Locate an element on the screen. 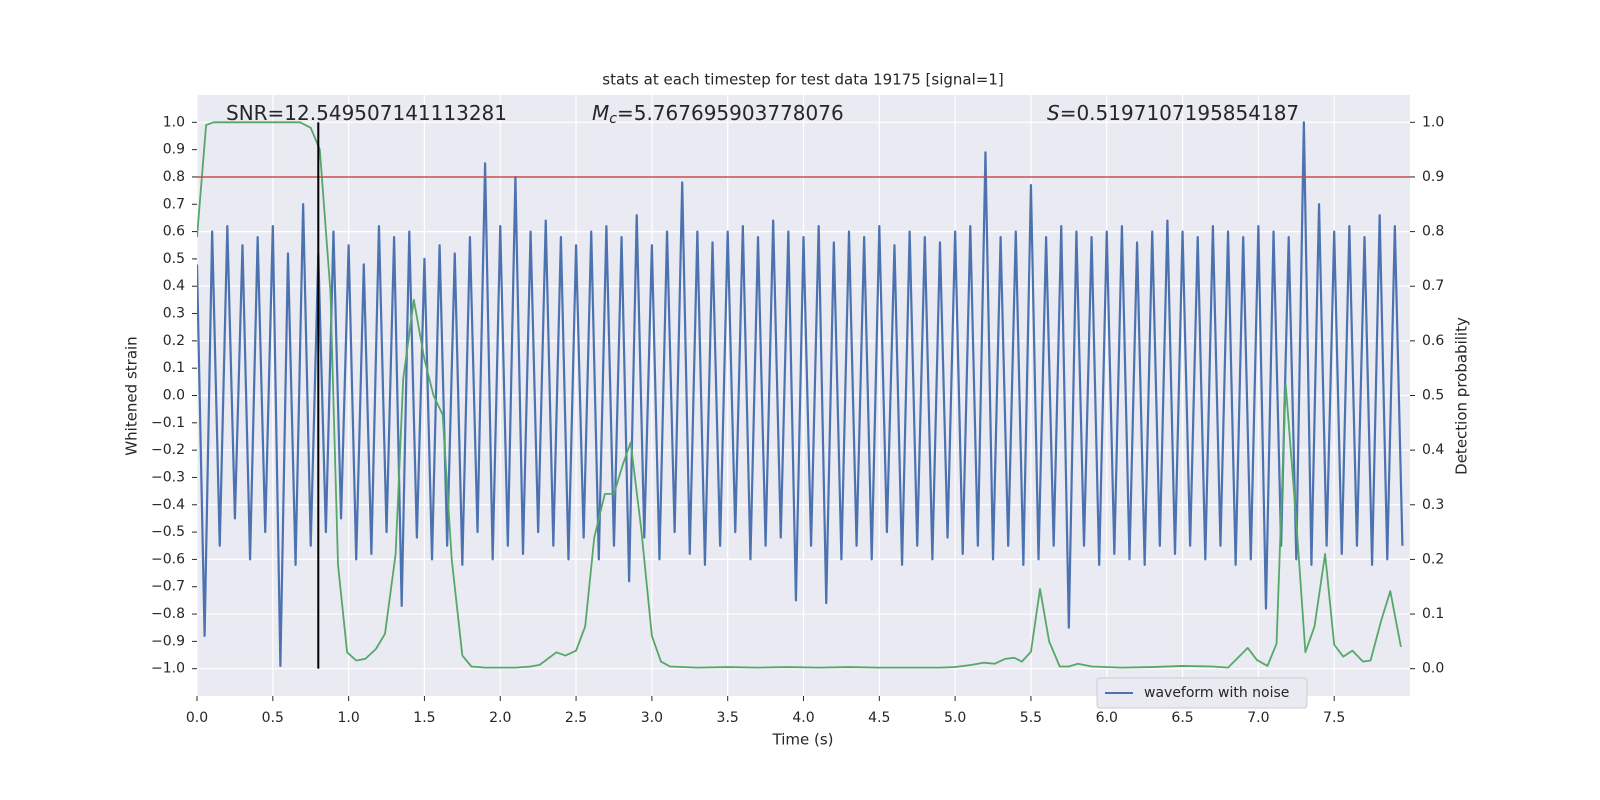  y-tick-label: −0.8 is located at coordinates (168, 614).